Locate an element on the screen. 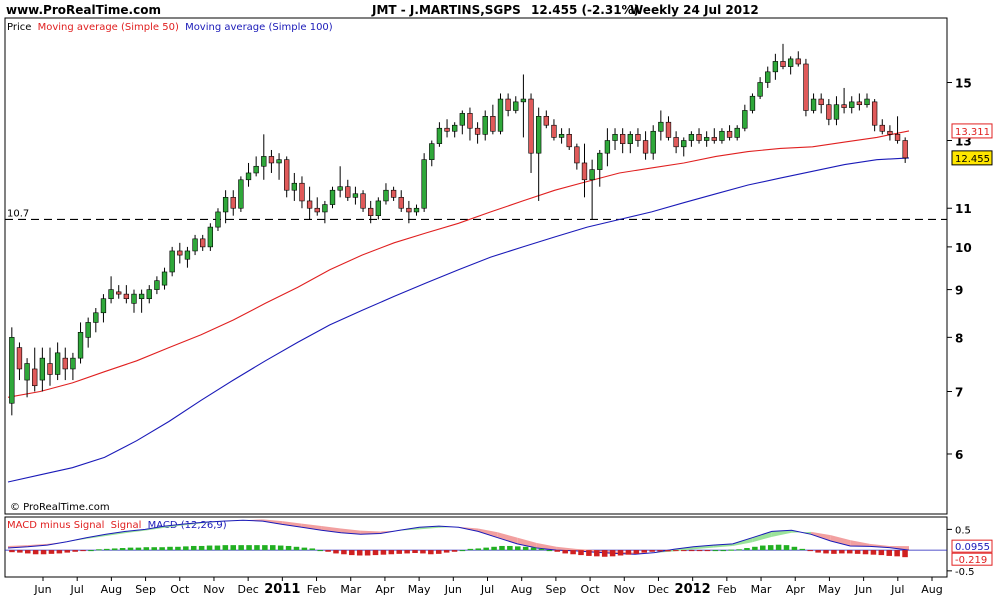 The height and width of the screenshot is (600, 1000). macd-ytick-label: -0.5 is located at coordinates (965, 572).